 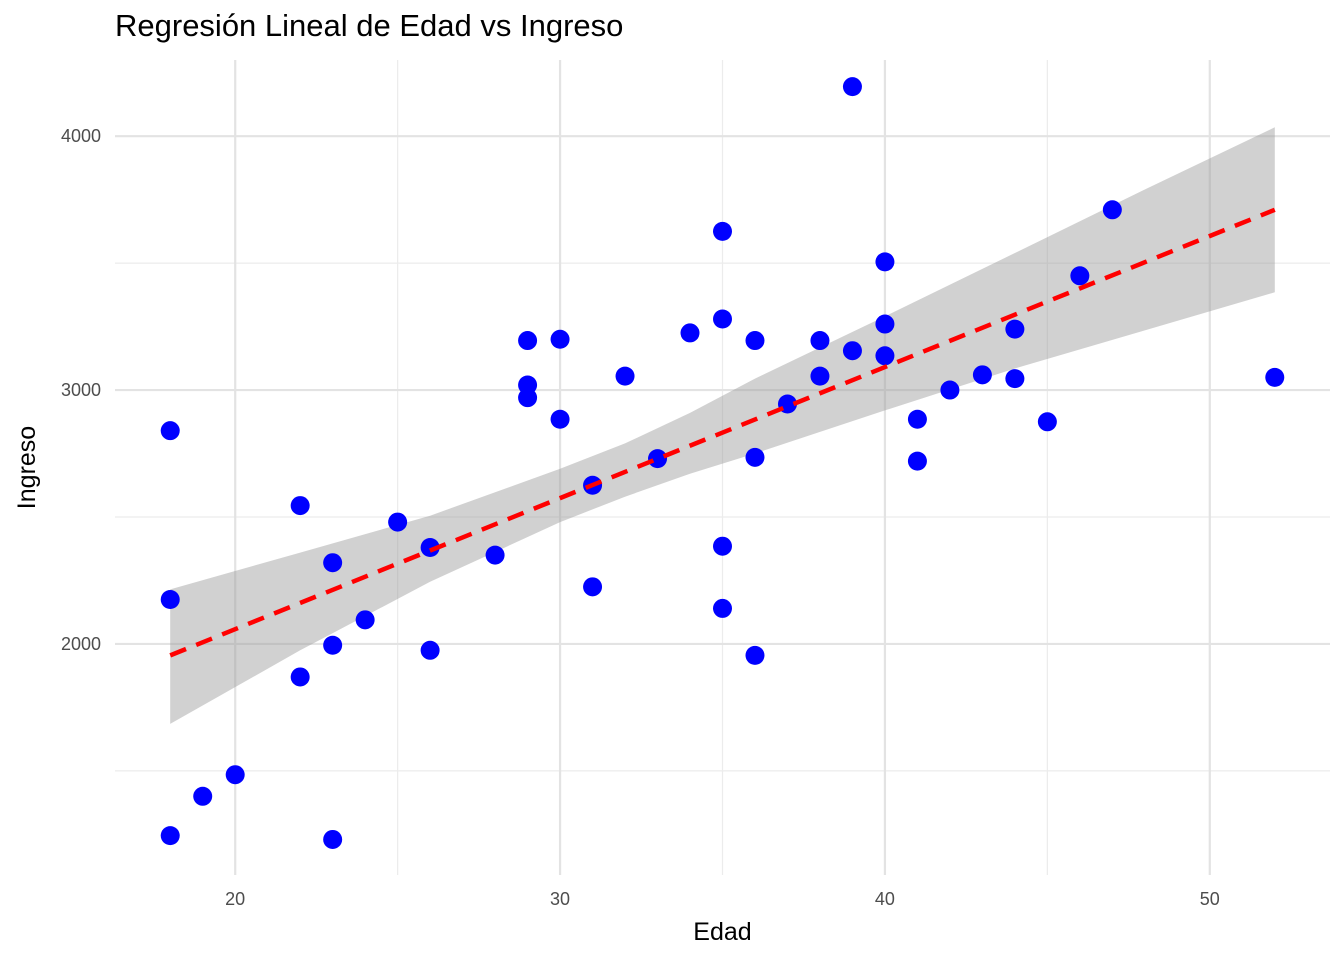 I want to click on y-tick-label: 3000, so click(x=81, y=390).